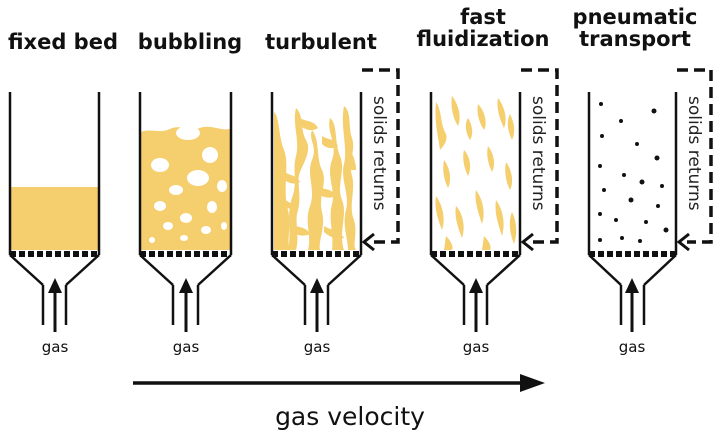 The height and width of the screenshot is (440, 718). I want to click on title-bubbling: bubbling, so click(190, 42).